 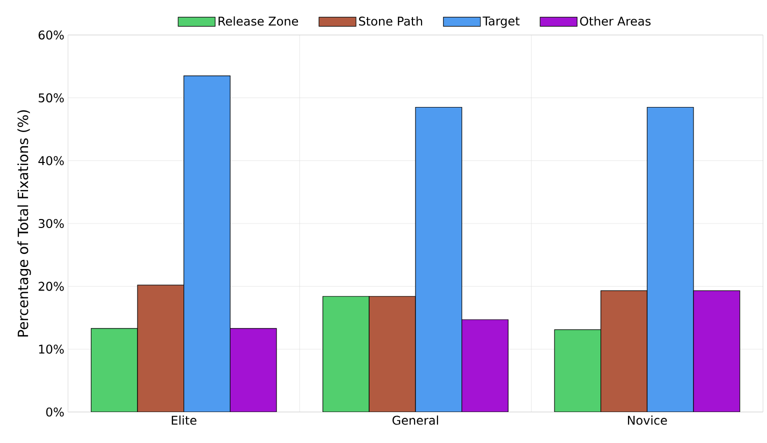 I want to click on y-tick-label: 0%, so click(x=55, y=412).